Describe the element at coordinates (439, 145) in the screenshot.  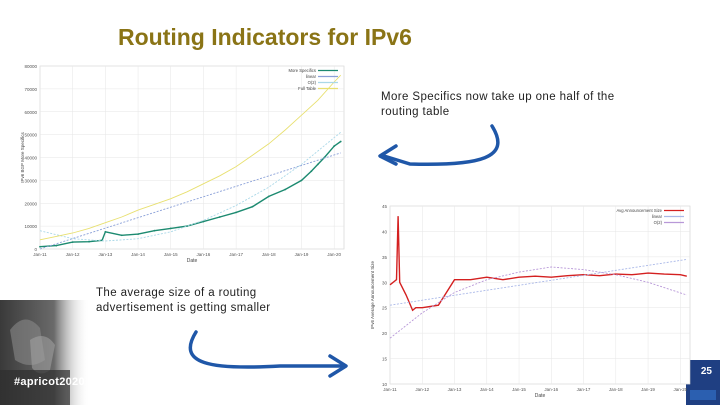
I see `arrow-top` at that location.